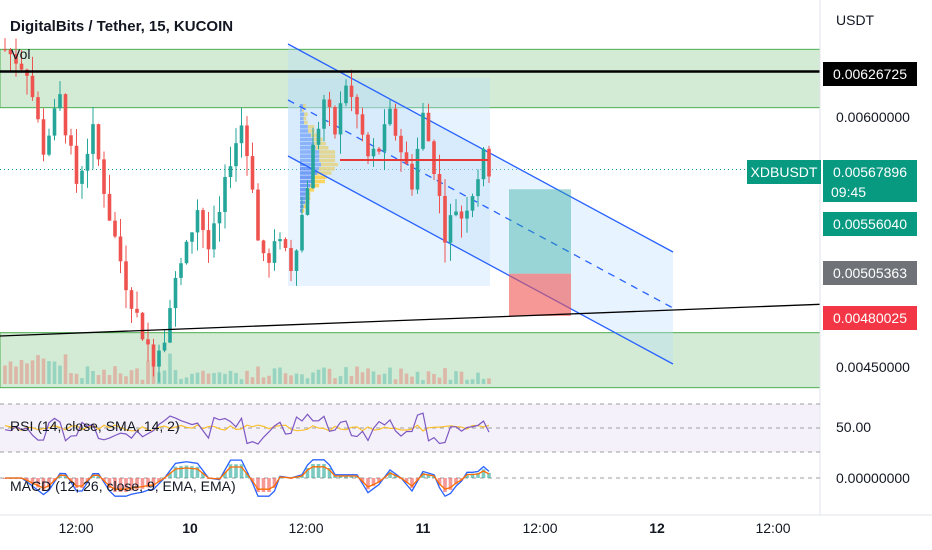  Describe the element at coordinates (121, 26) in the screenshot. I see `chart-title: DigitalBits / Tether, 15, KUCOIN` at that location.